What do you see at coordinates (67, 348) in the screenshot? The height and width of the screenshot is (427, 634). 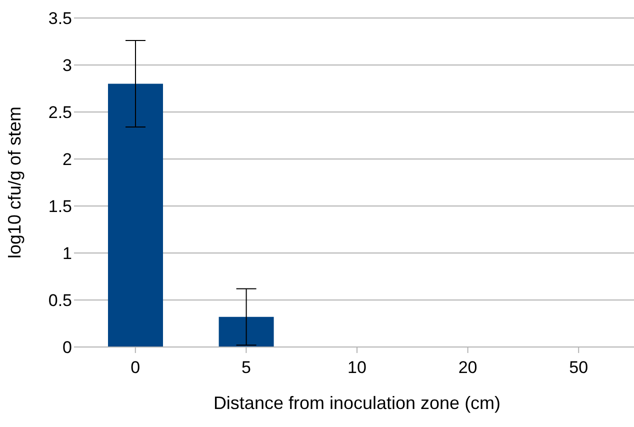 I see `y-tick-label: 0` at bounding box center [67, 348].